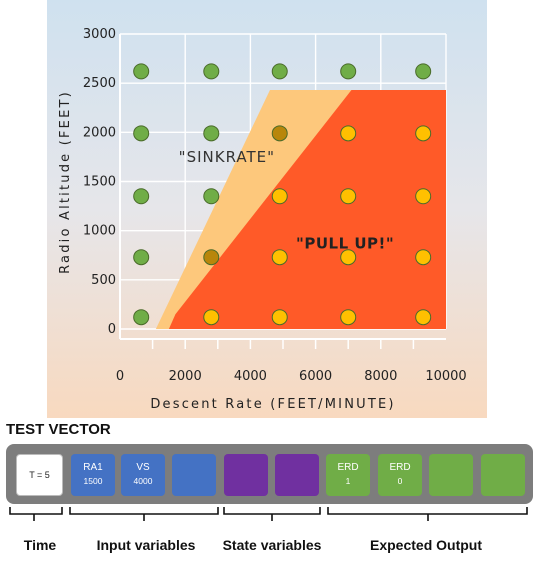  What do you see at coordinates (400, 481) in the screenshot?
I see `output-cell-value: 0` at bounding box center [400, 481].